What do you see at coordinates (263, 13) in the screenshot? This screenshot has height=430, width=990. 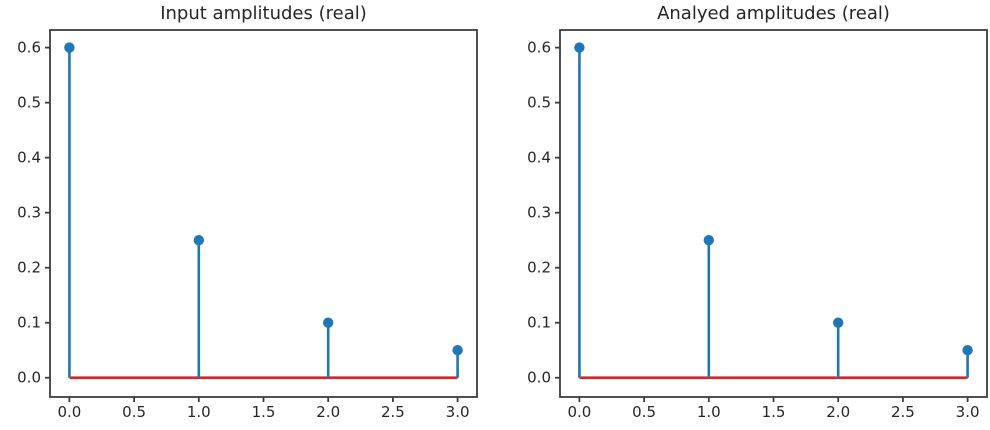 I see `left-plot-title: Input amplitudes (real)` at bounding box center [263, 13].